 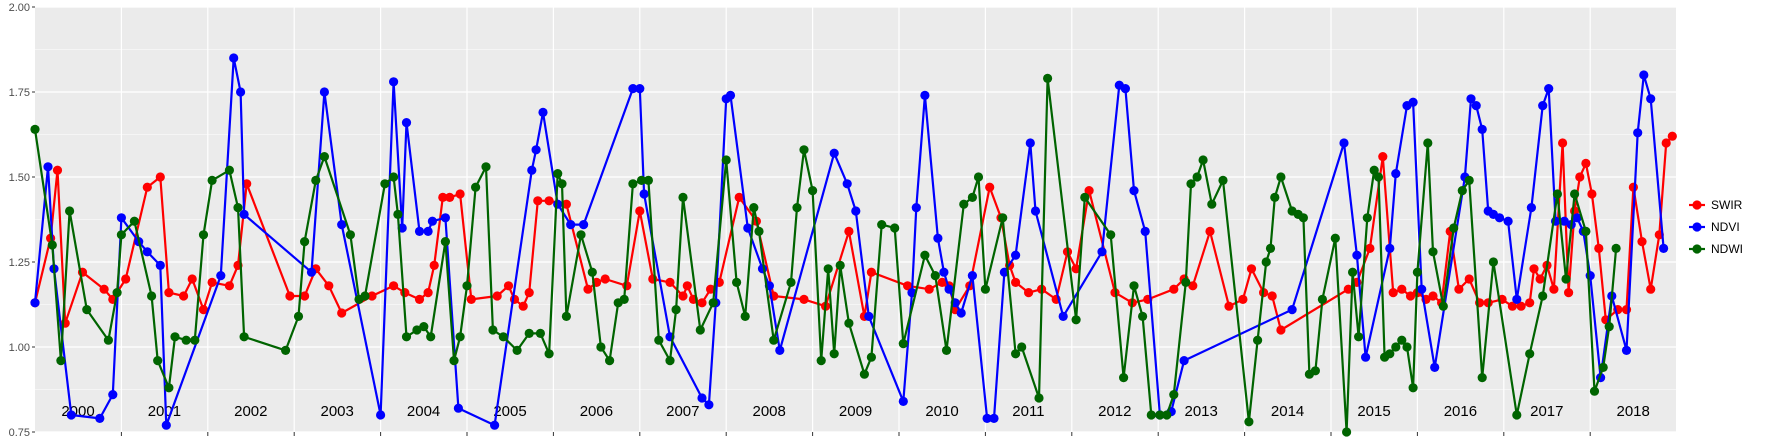 I want to click on legend-label-ndwi: NDWI, so click(x=1727, y=249).